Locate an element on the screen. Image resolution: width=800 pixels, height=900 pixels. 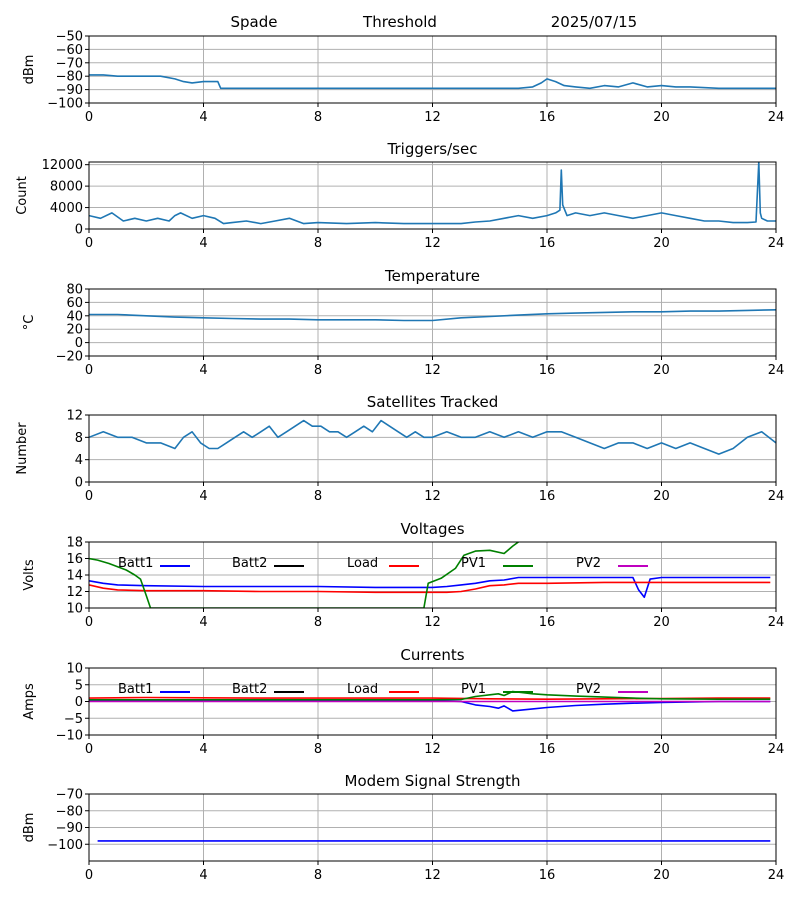
series-line-triggers is located at coordinates (432, 193).